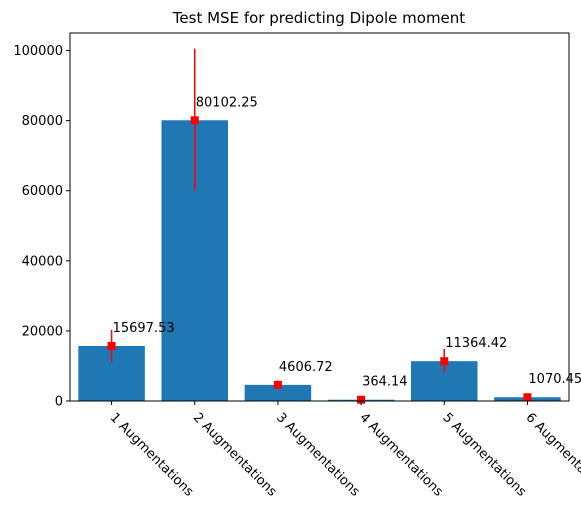 The width and height of the screenshot is (581, 508). Describe the element at coordinates (306, 367) in the screenshot. I see `data-label: 4606.72` at that location.